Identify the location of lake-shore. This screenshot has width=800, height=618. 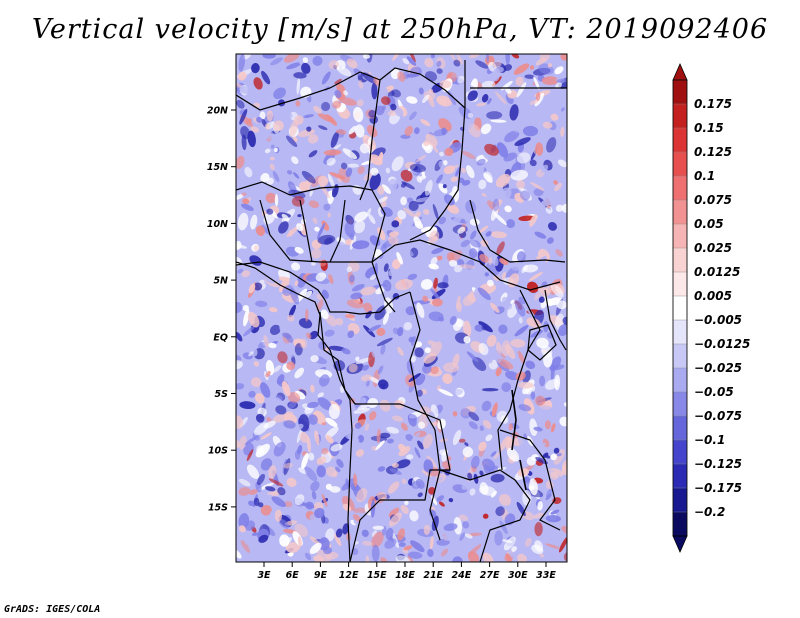
(542, 342).